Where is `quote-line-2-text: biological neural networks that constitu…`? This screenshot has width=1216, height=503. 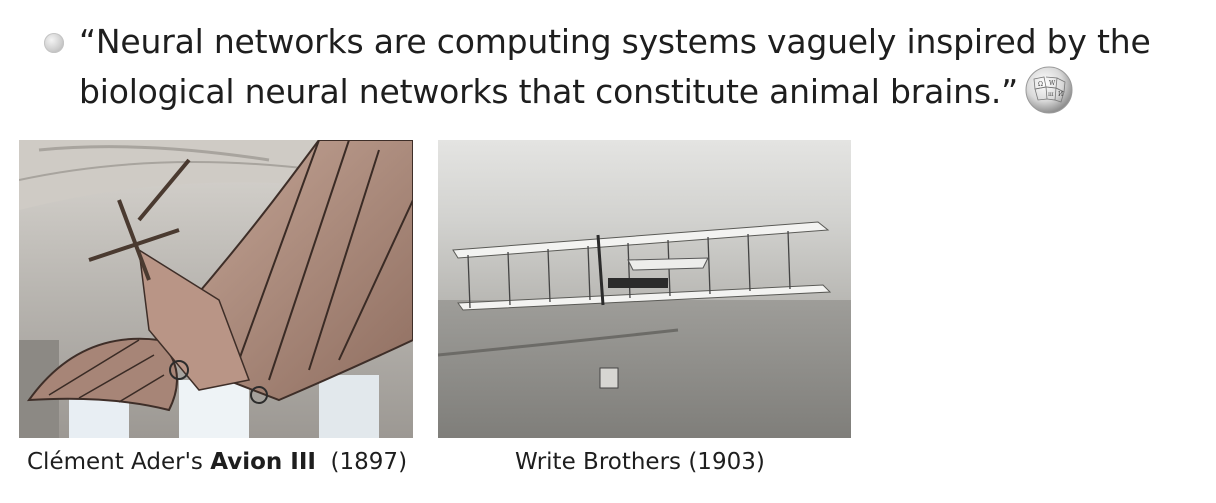 quote-line-2-text: biological neural networks that constitu… is located at coordinates (549, 91).